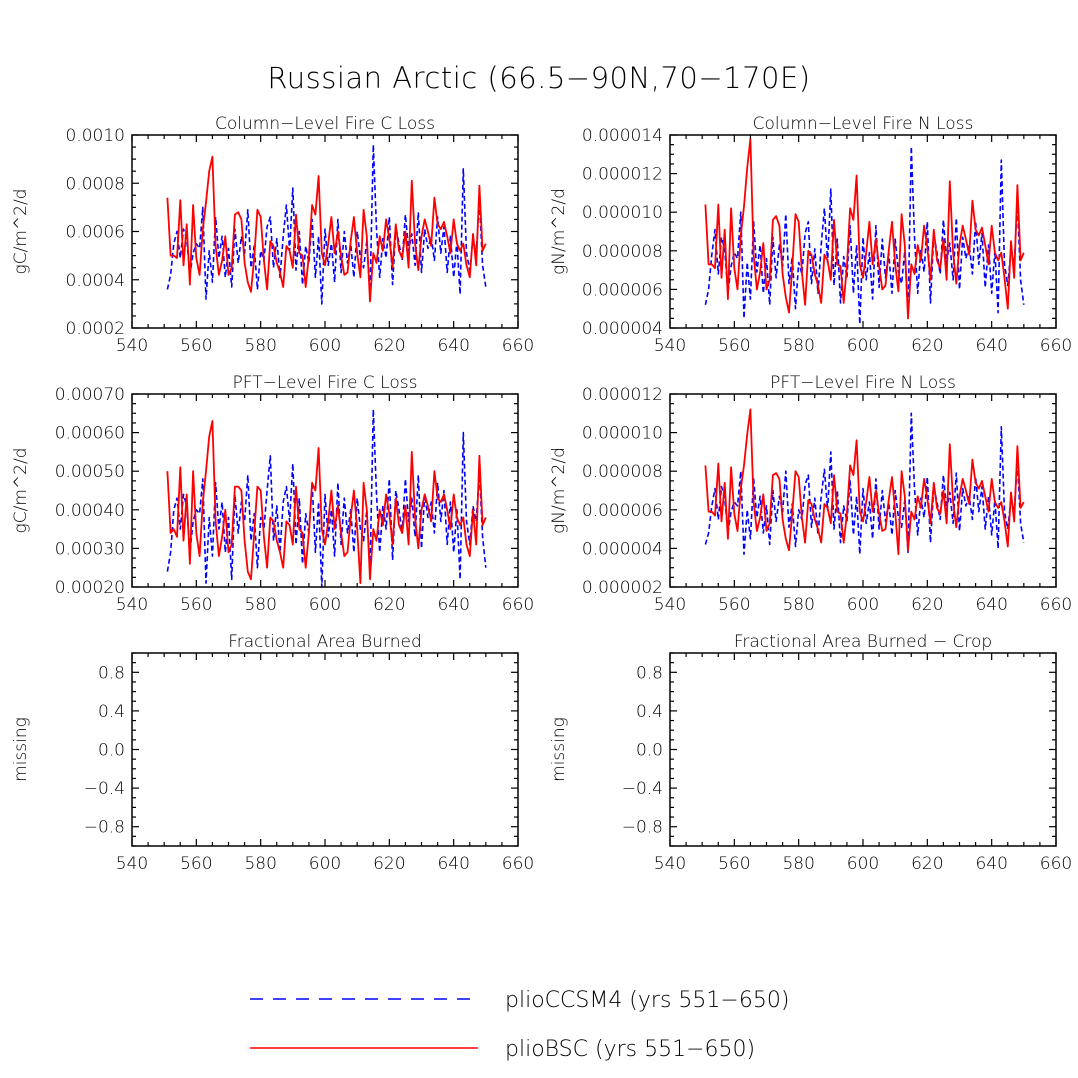 Image resolution: width=1078 pixels, height=1078 pixels. I want to click on panel-title: PFT−Level Fire C Loss, so click(325, 383).